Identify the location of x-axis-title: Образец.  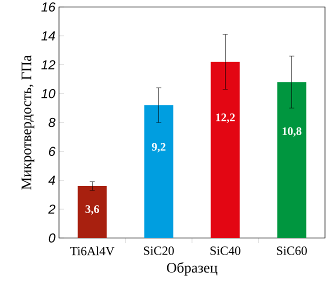
(192, 269).